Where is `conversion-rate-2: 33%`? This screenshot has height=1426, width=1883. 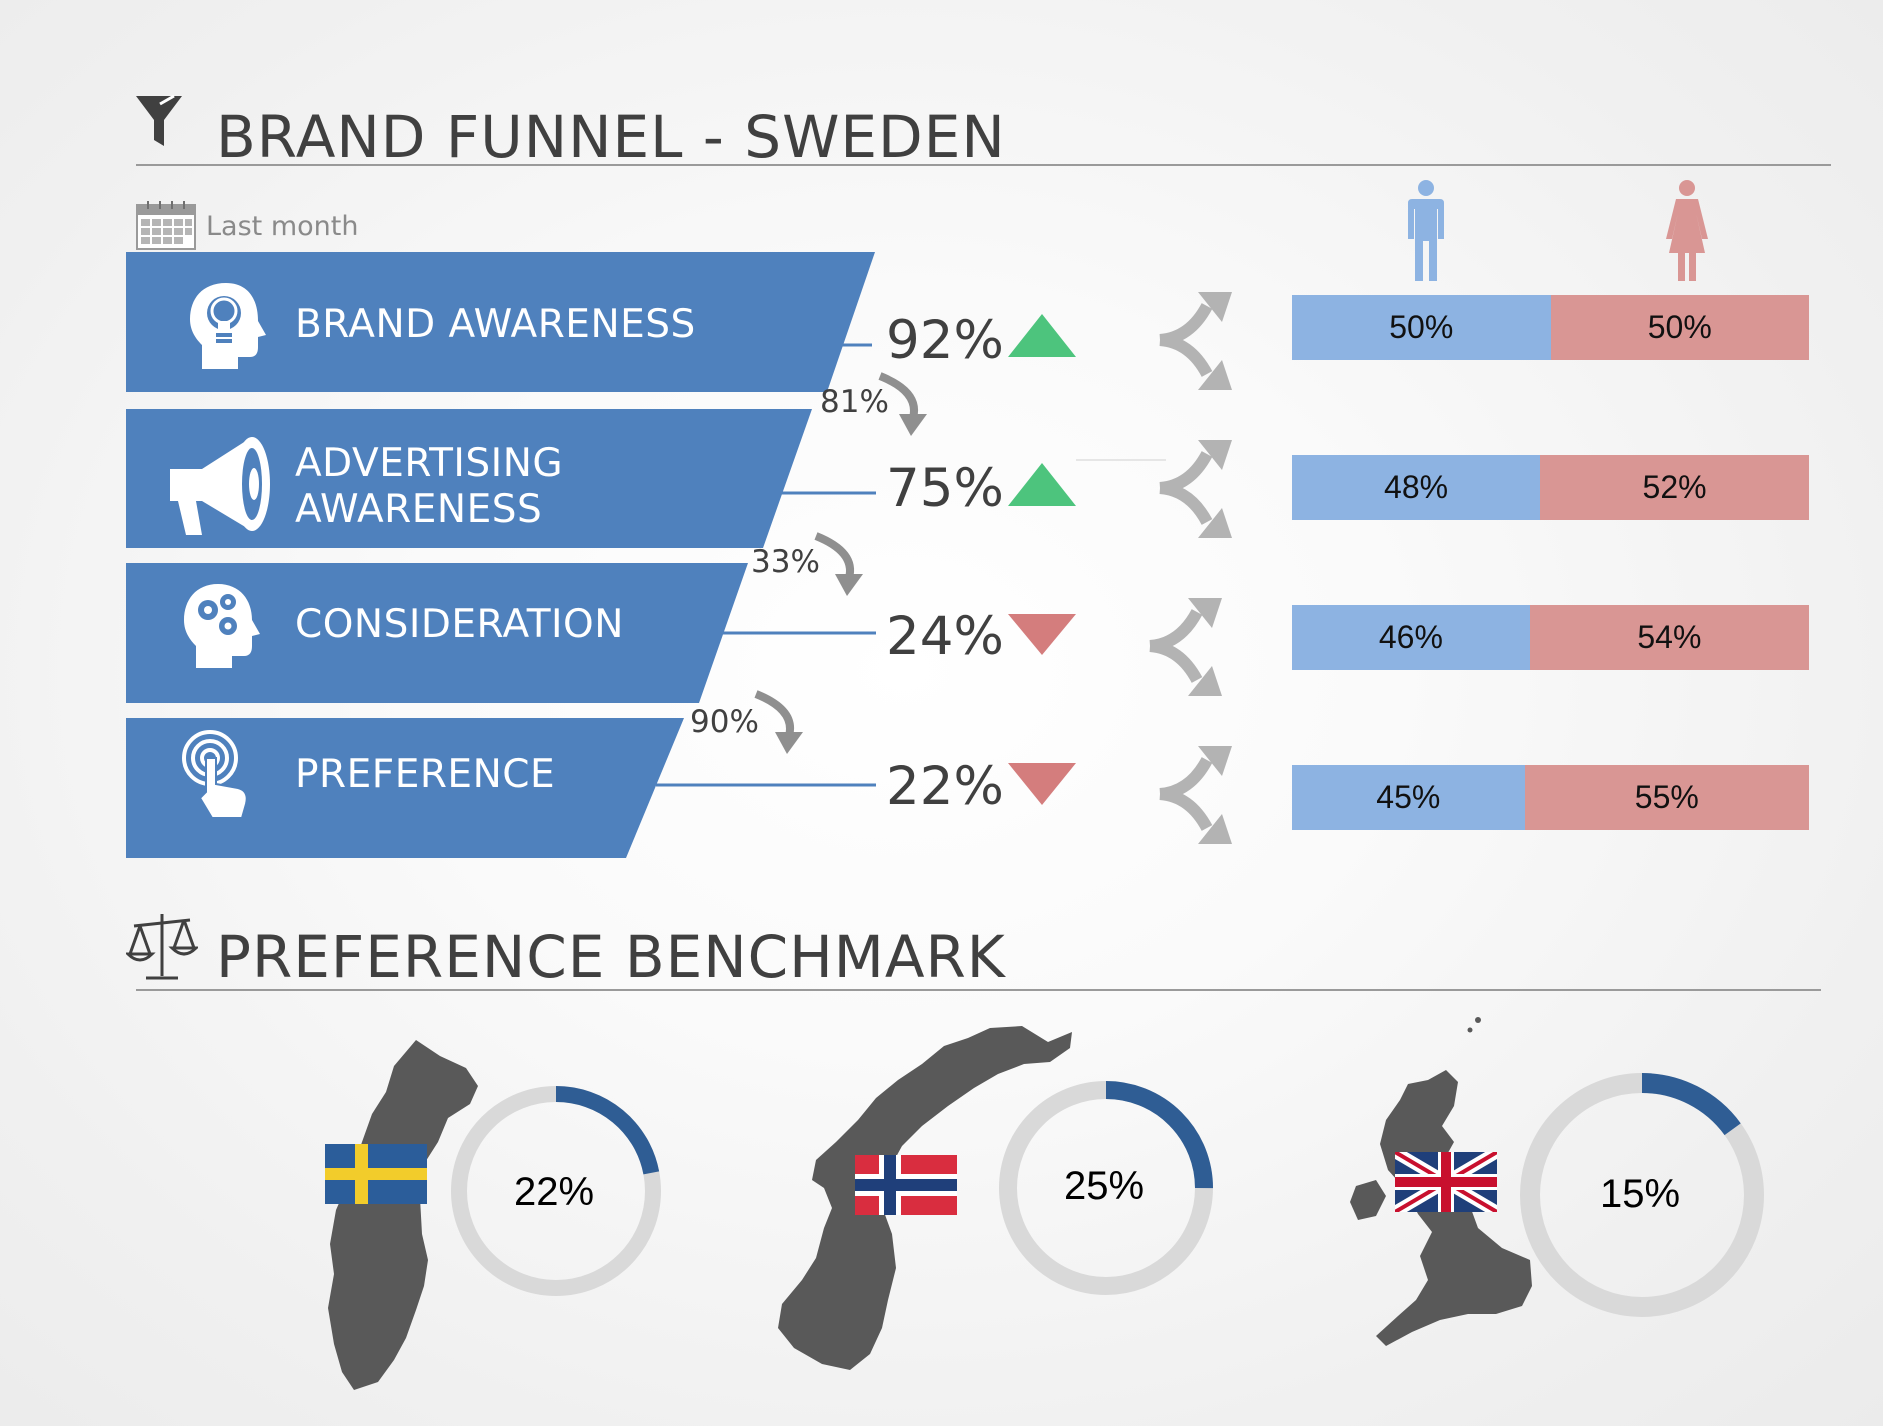 conversion-rate-2: 33% is located at coordinates (785, 562).